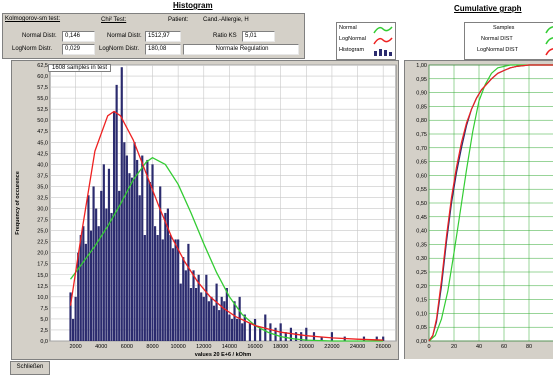 The width and height of the screenshot is (553, 375). Describe the element at coordinates (42, 210) in the screenshot. I see `histogram-ytick: 30,0` at that location.